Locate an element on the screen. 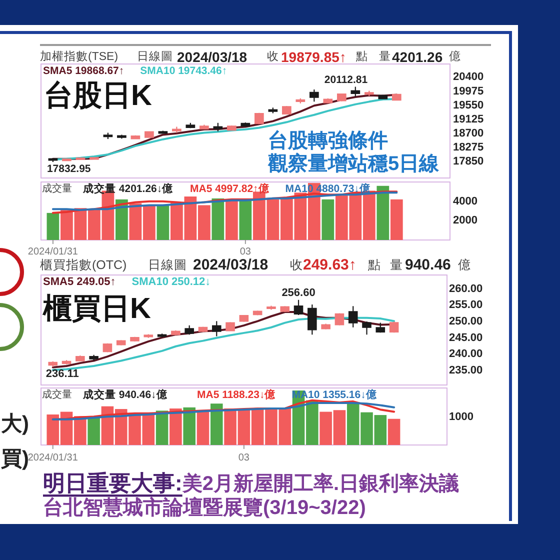  y-tick-label: 19125 is located at coordinates (468, 119).